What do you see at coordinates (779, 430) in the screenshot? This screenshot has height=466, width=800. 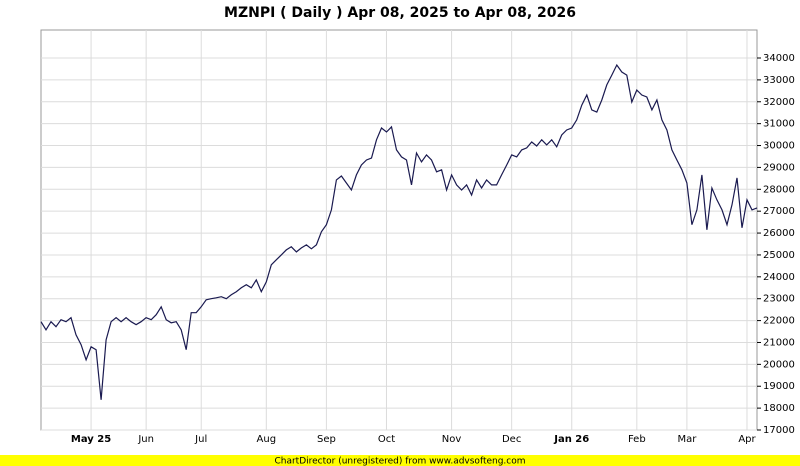 I see `y-tick-label: 17000` at bounding box center [779, 430].